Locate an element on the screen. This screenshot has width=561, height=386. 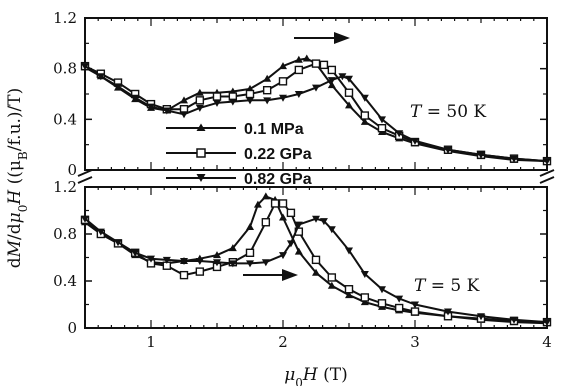
panel-1-ytick-label: 0.4 is located at coordinates (65, 281).